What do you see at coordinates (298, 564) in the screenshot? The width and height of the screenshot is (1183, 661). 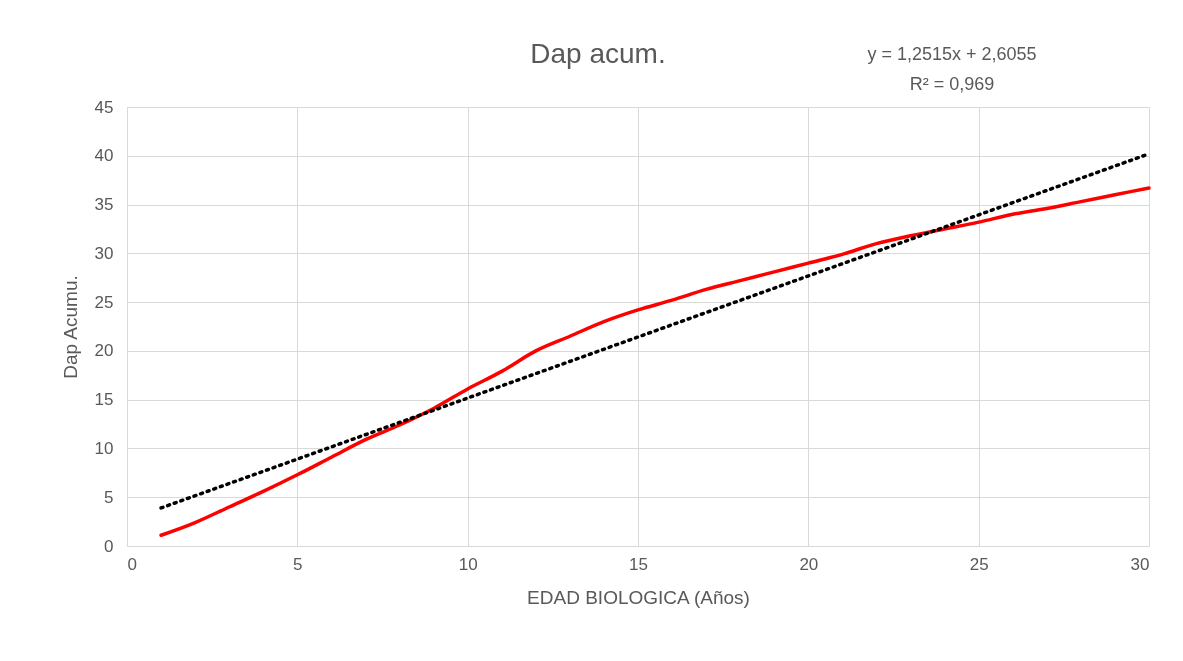 I see `x-tick-label: 5` at bounding box center [298, 564].